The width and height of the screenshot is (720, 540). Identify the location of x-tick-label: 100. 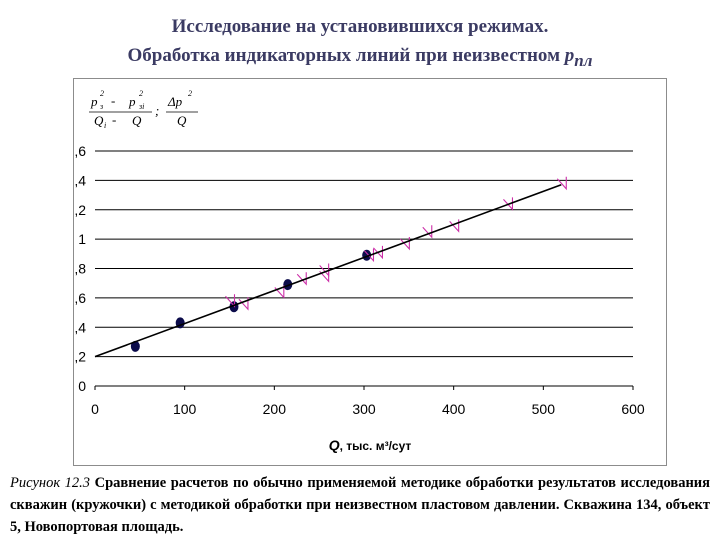
(185, 409).